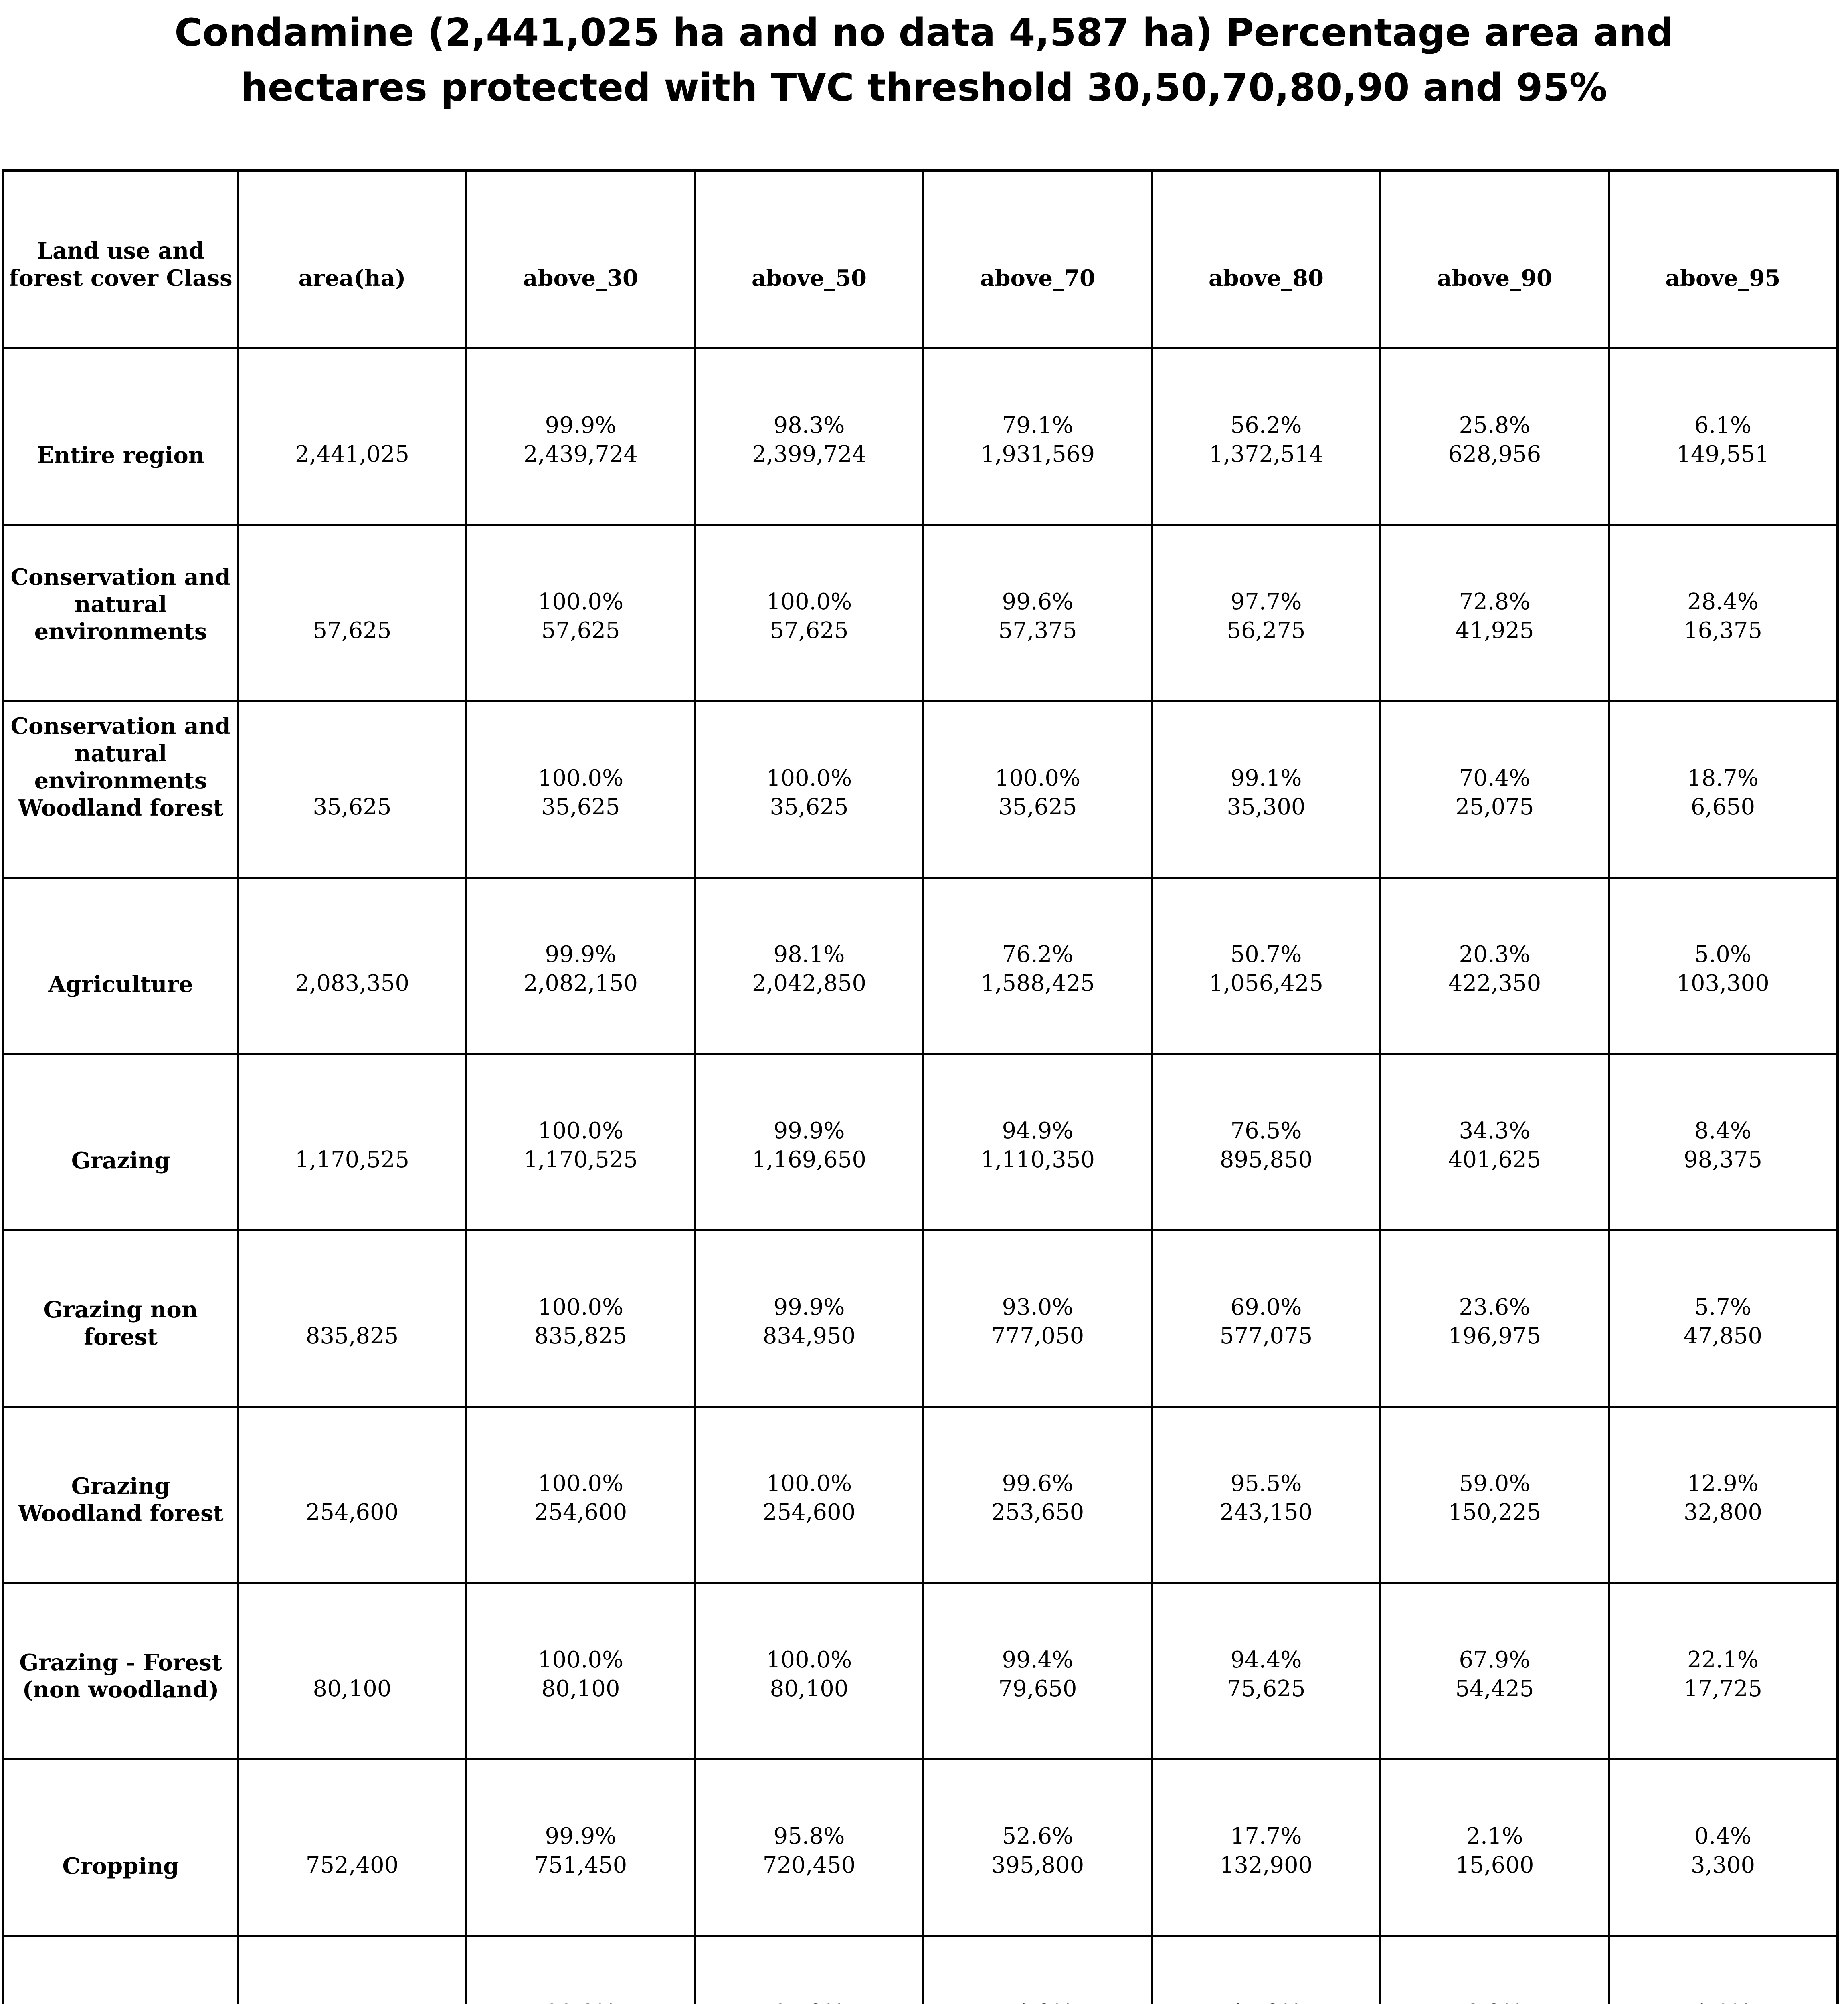  I want to click on percent-value: 76.5%, so click(1266, 1130).